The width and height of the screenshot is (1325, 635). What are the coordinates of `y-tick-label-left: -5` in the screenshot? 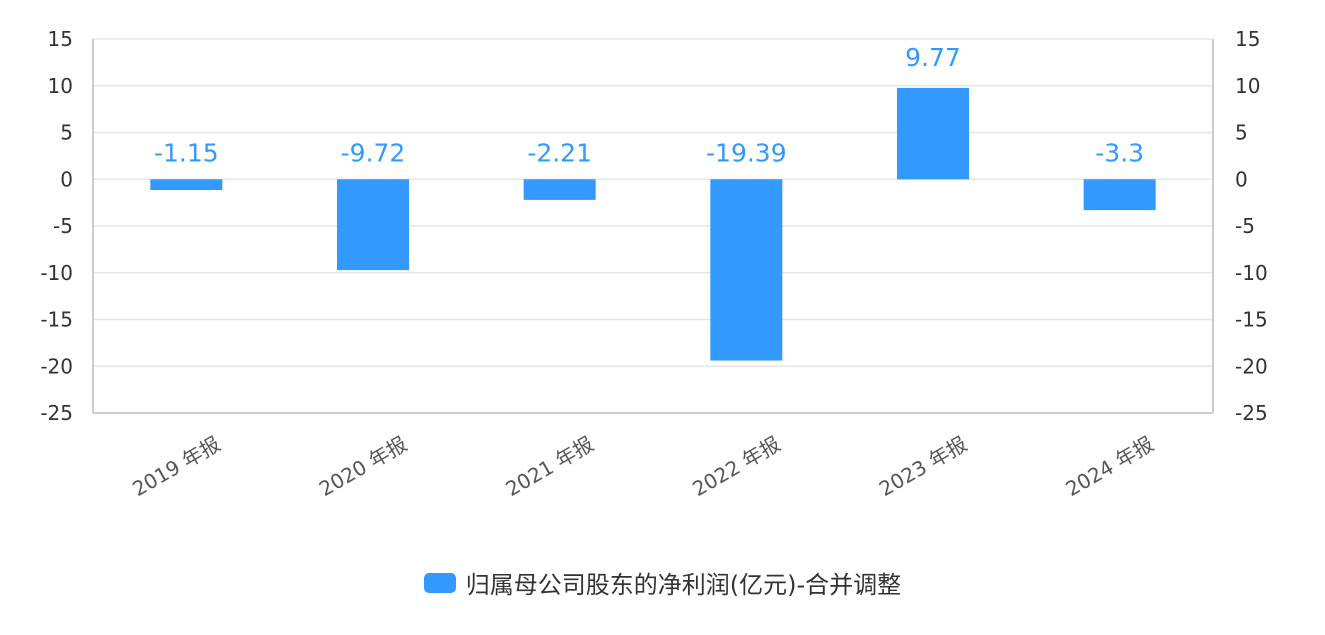 It's located at (63, 226).